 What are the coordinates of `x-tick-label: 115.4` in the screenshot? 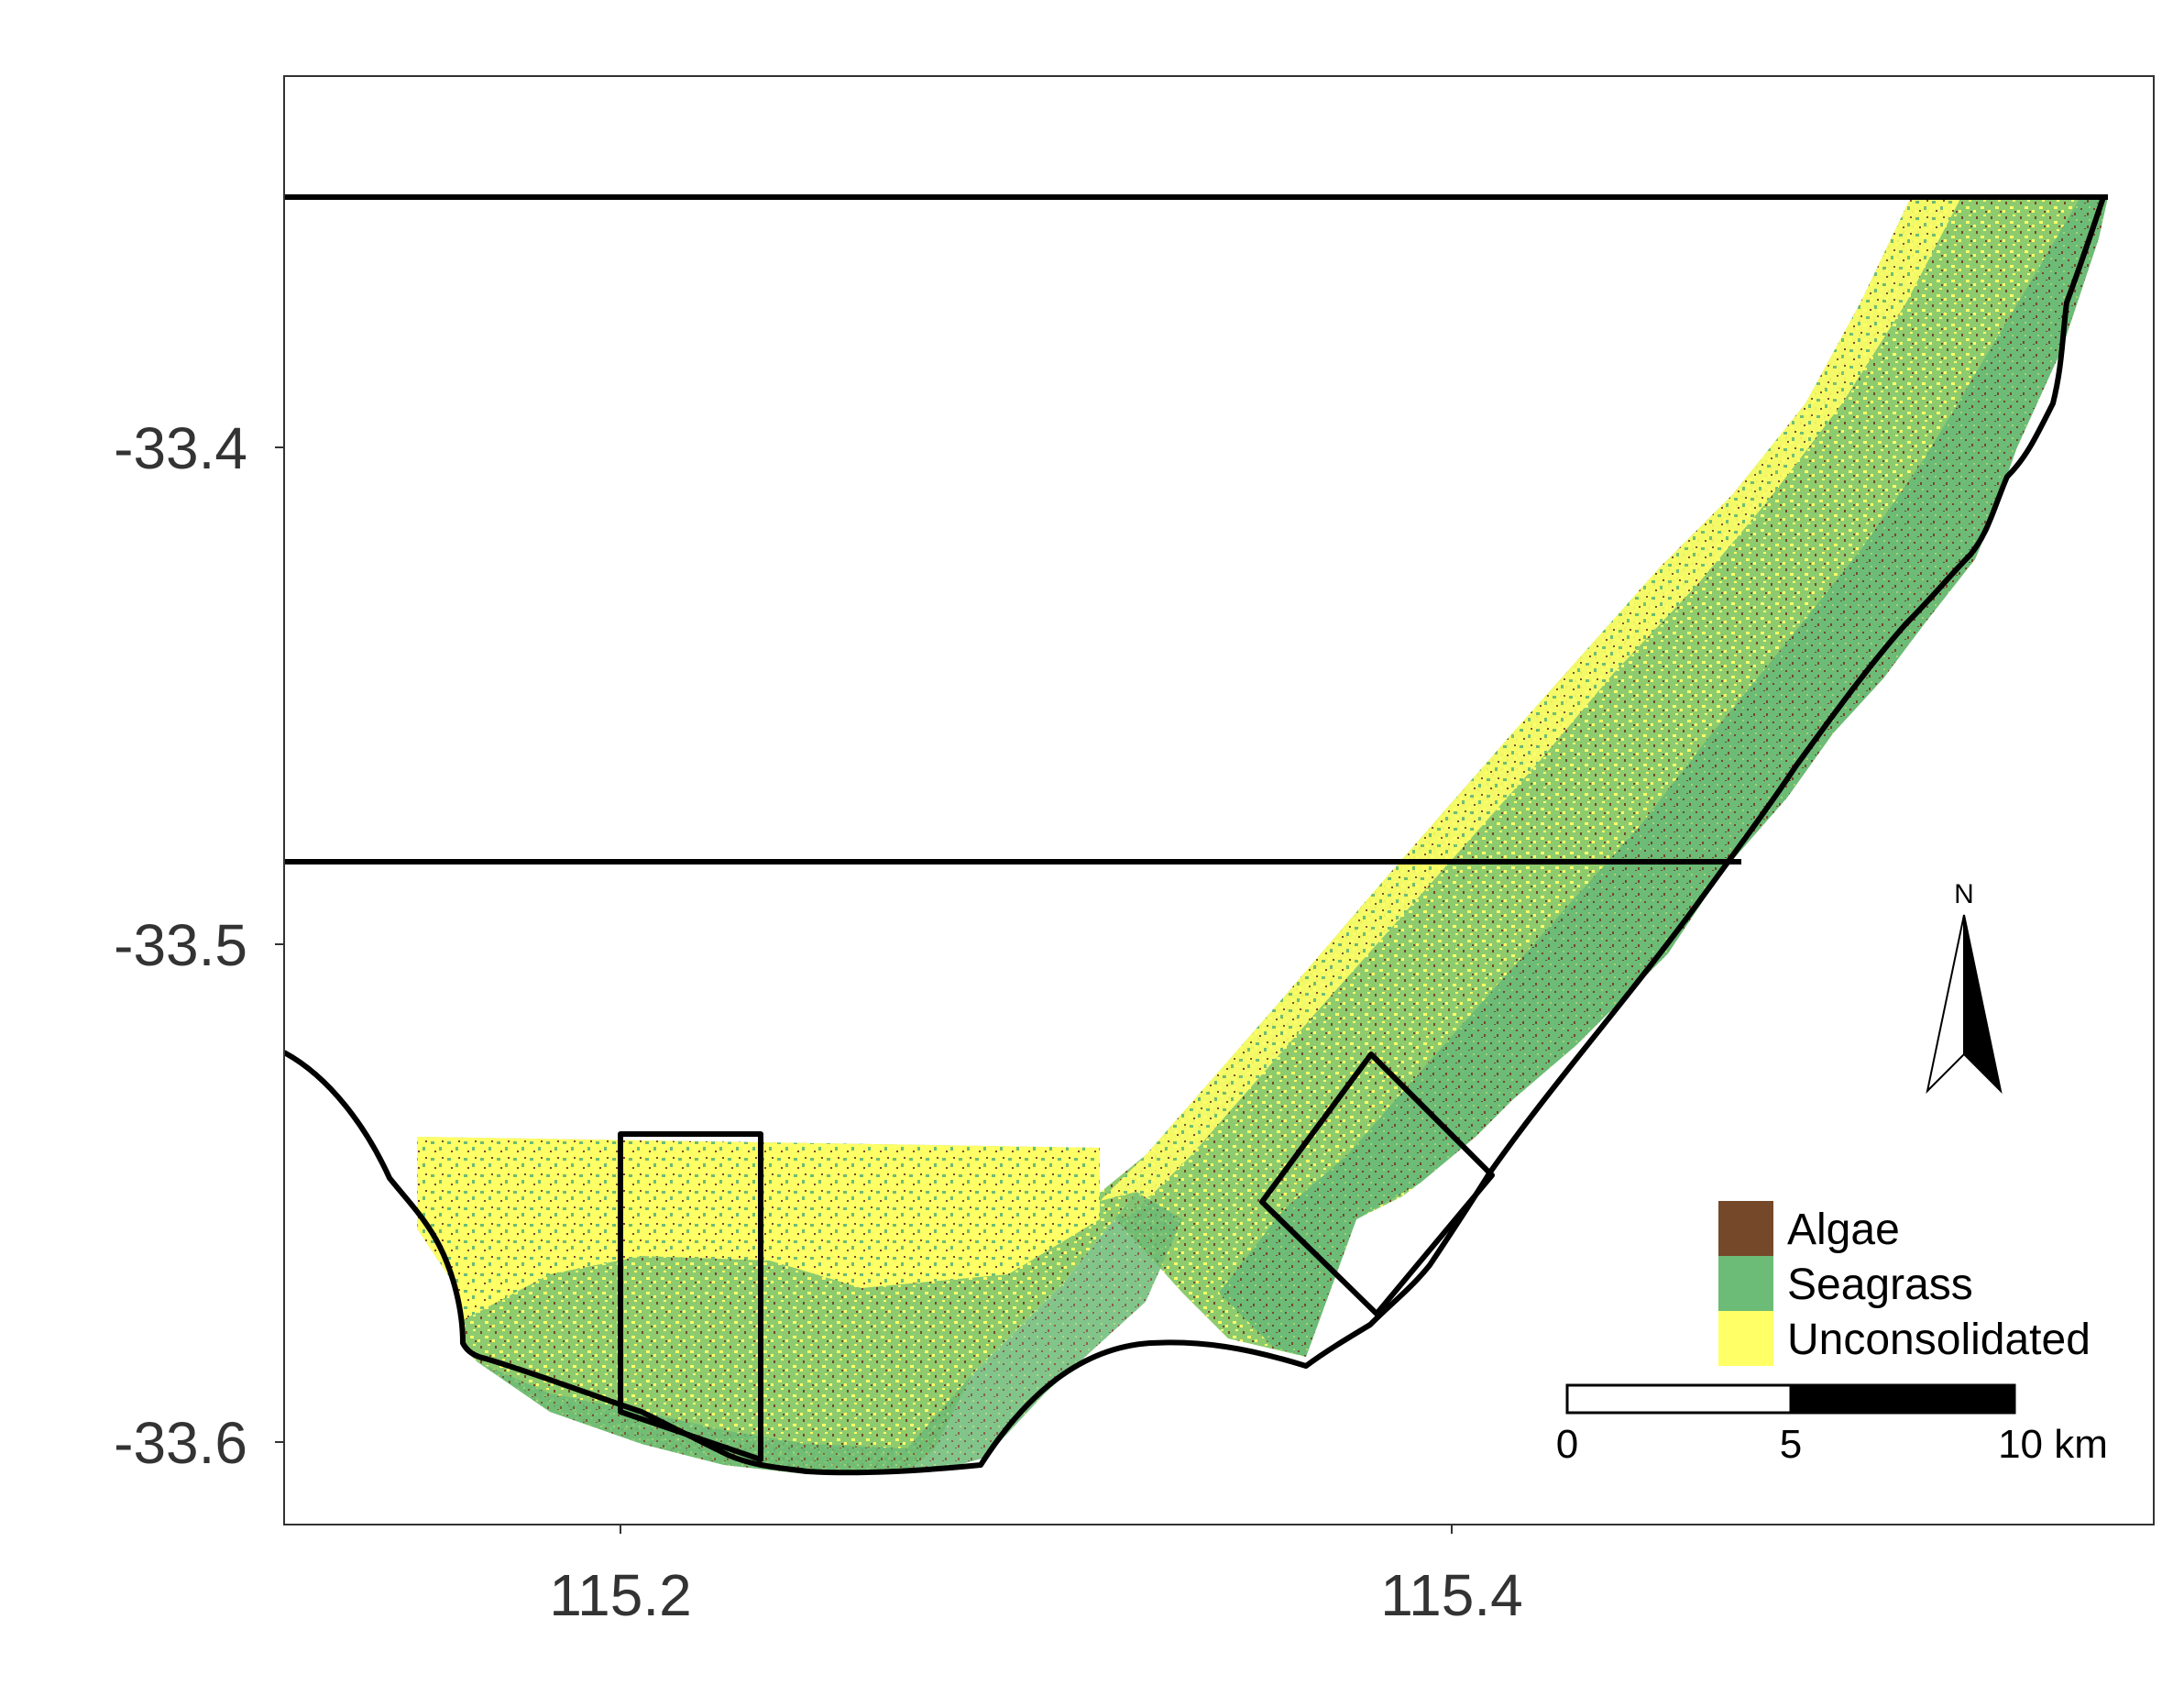 It's located at (1451, 1595).